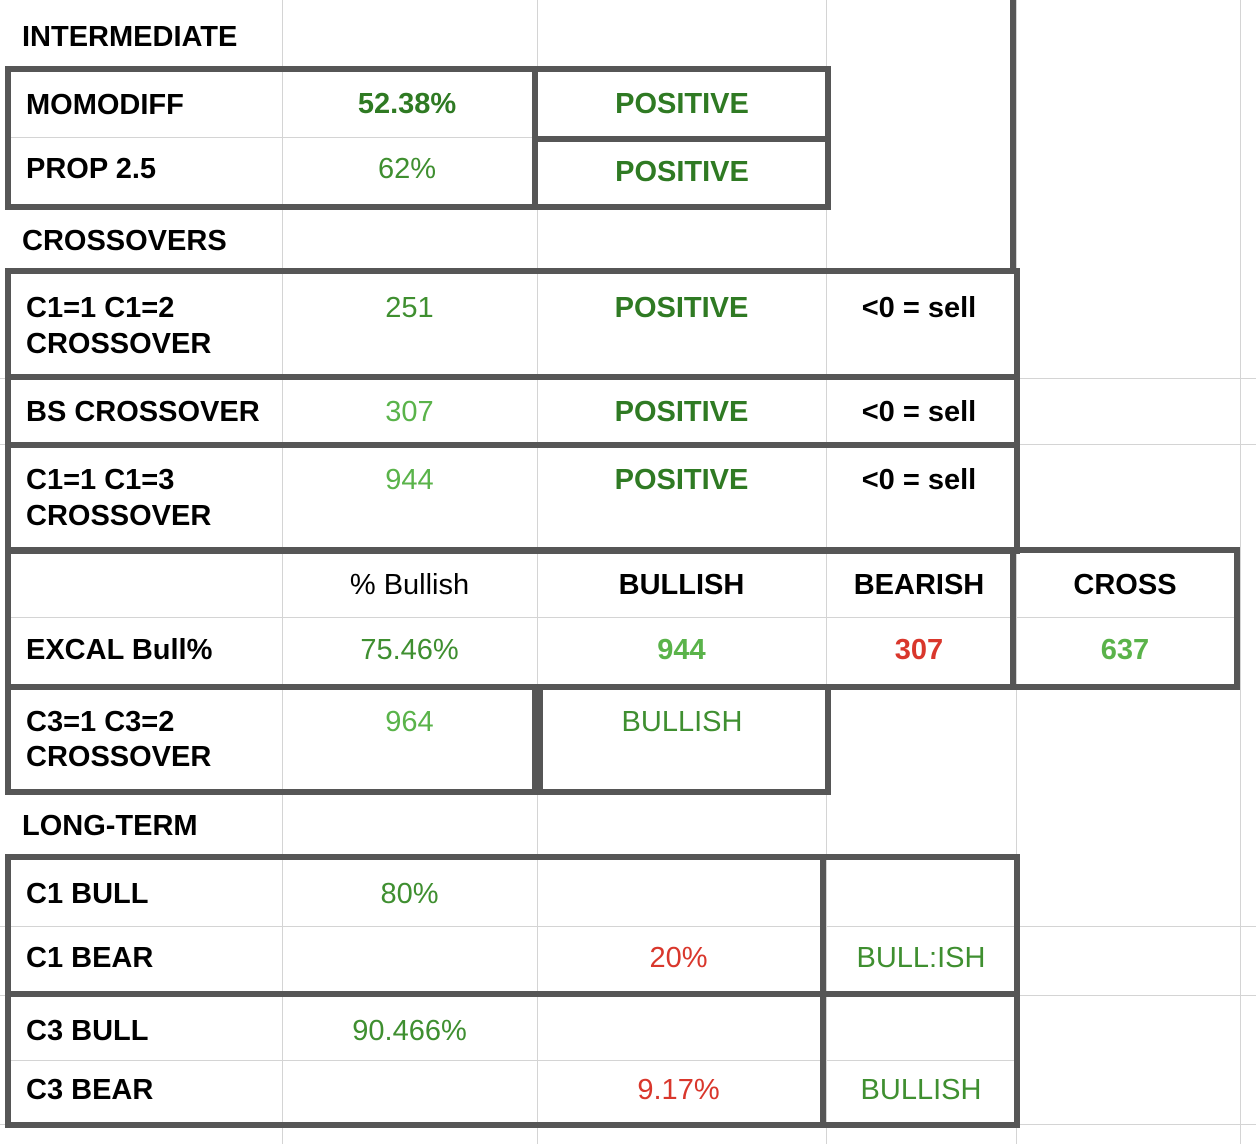  Describe the element at coordinates (87, 894) in the screenshot. I see `c1-bull-label: C1 BULL` at that location.